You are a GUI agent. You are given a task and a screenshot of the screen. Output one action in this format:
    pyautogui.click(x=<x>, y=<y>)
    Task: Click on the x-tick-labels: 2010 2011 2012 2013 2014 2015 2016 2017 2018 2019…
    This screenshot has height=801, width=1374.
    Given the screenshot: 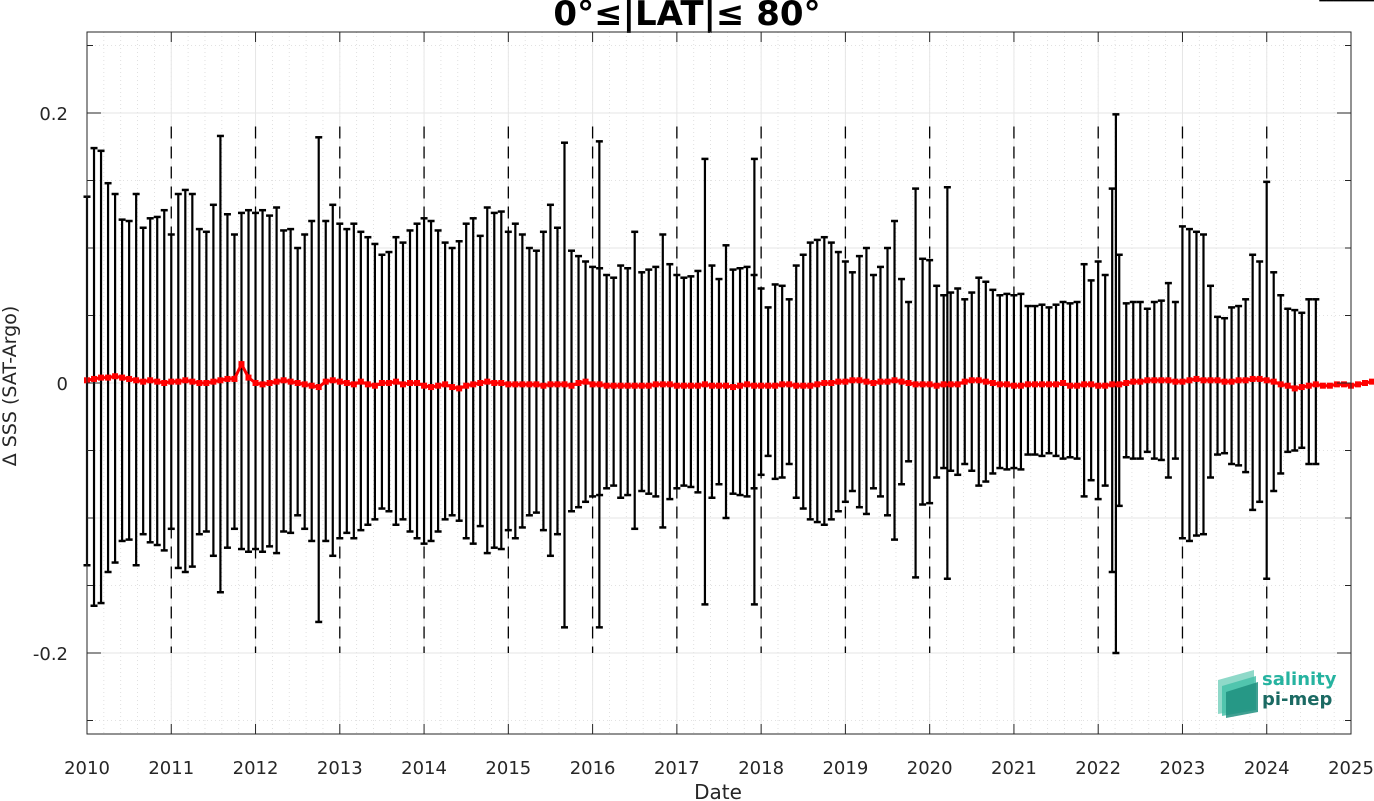 What is the action you would take?
    pyautogui.click(x=719, y=768)
    